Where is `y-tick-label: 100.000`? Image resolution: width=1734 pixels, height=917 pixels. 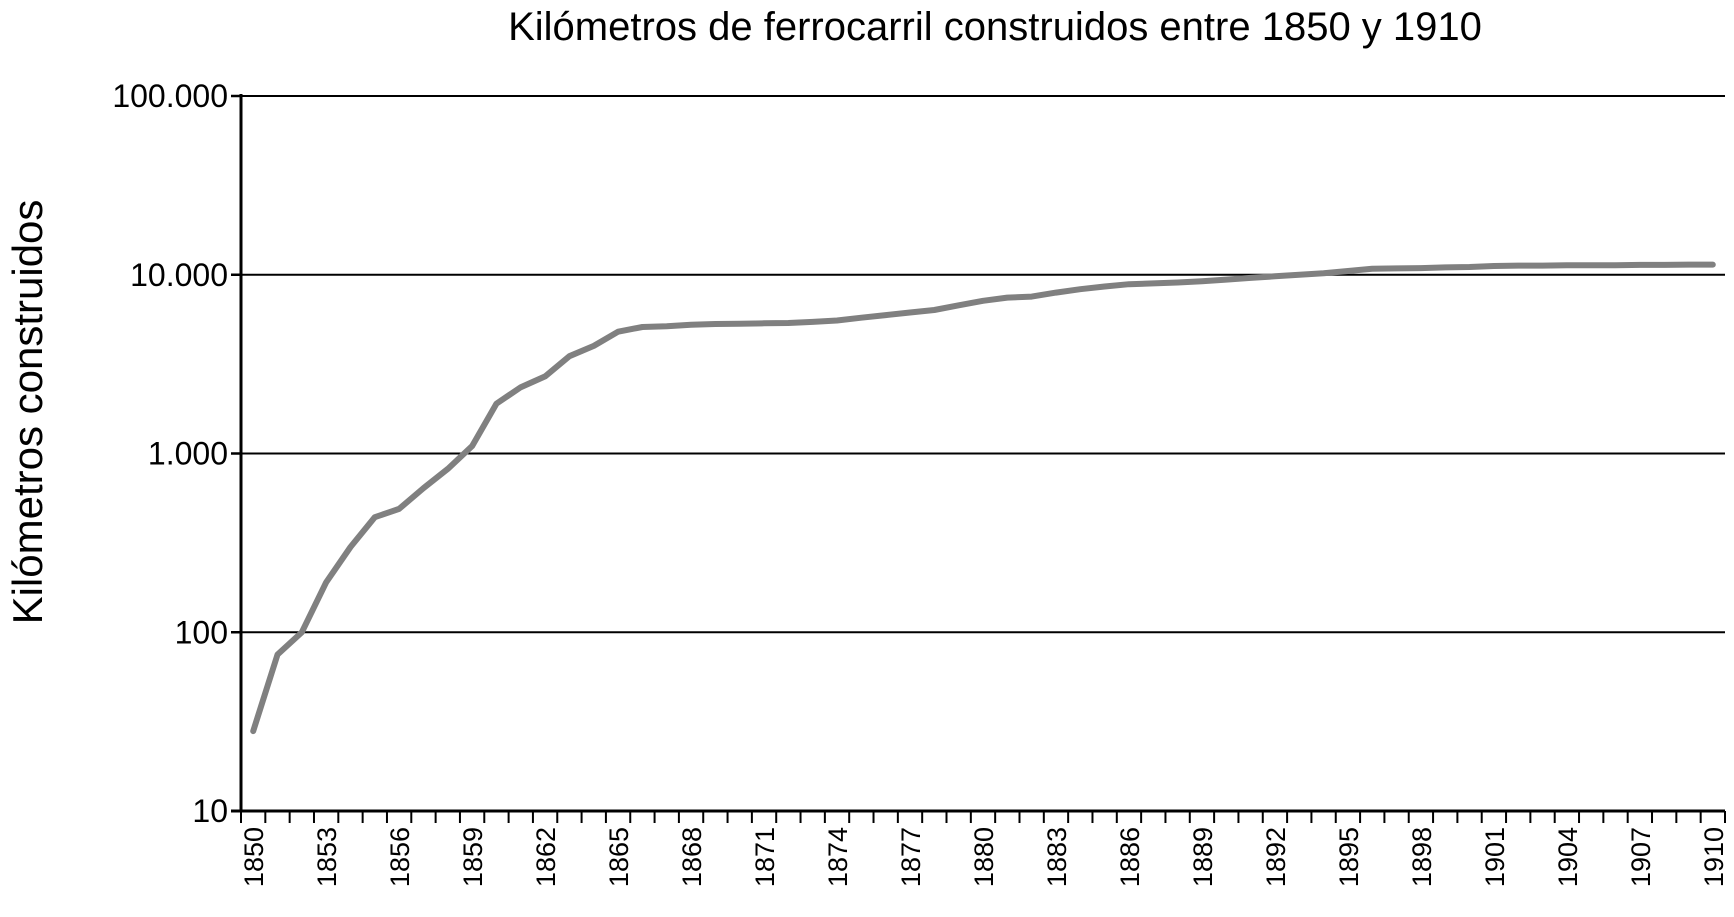
y-tick-label: 100.000 is located at coordinates (170, 96).